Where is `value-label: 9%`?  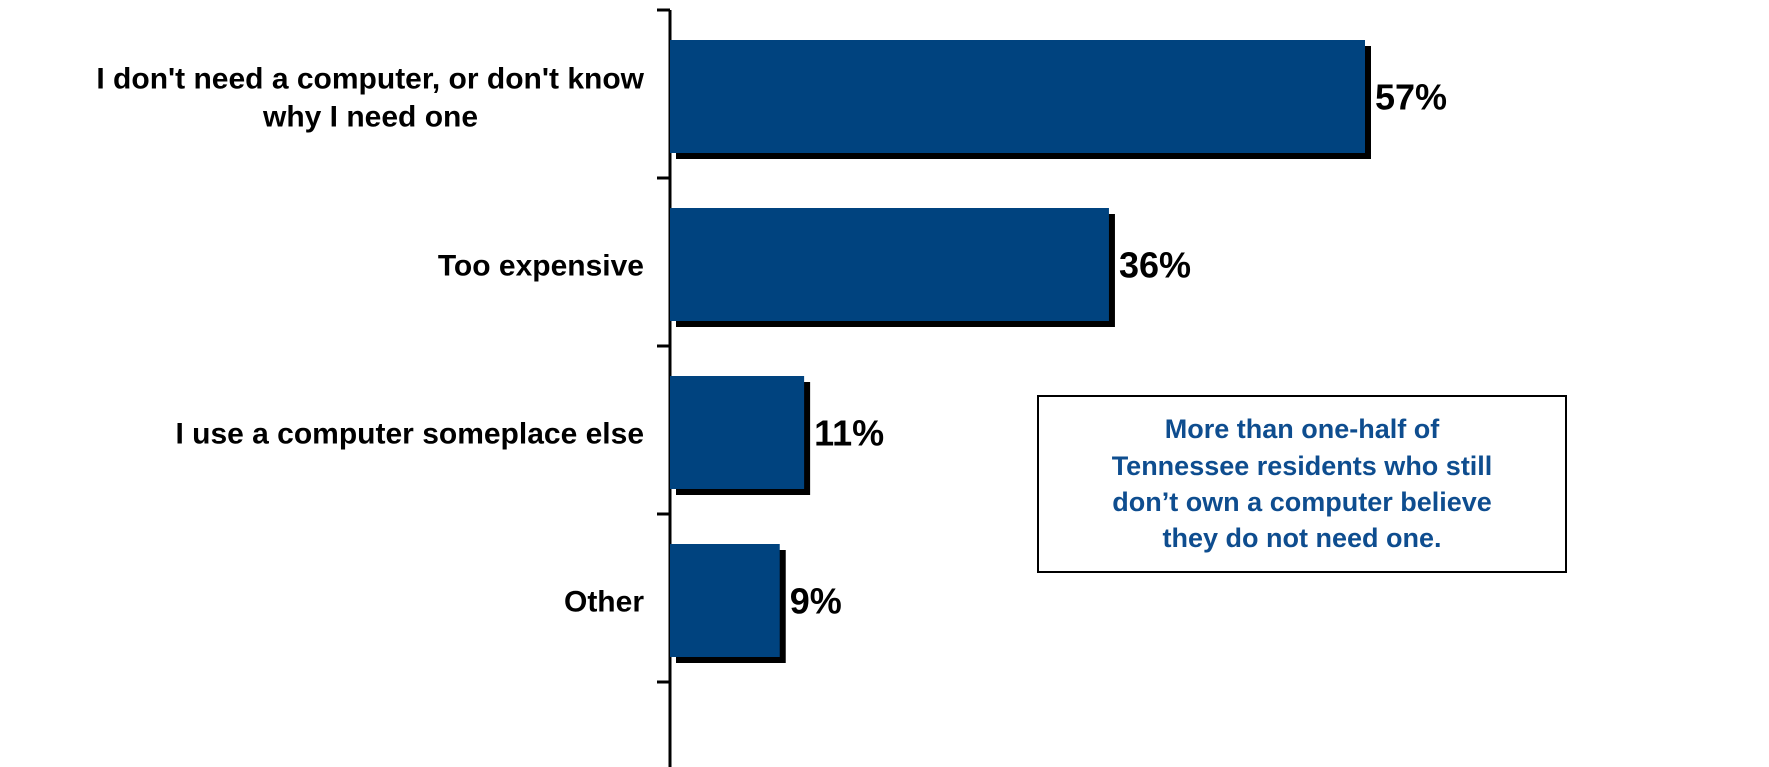
value-label: 9% is located at coordinates (816, 601).